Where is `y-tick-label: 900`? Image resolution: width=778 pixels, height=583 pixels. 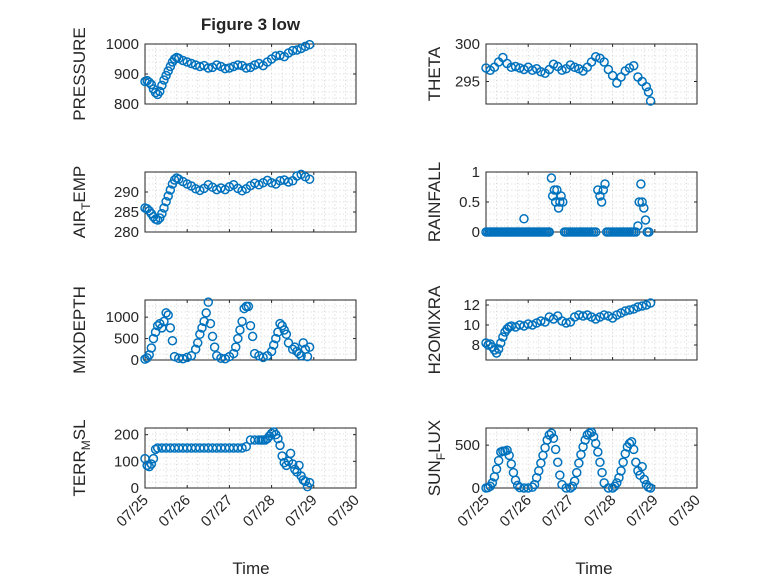 y-tick-label: 900 is located at coordinates (126, 74).